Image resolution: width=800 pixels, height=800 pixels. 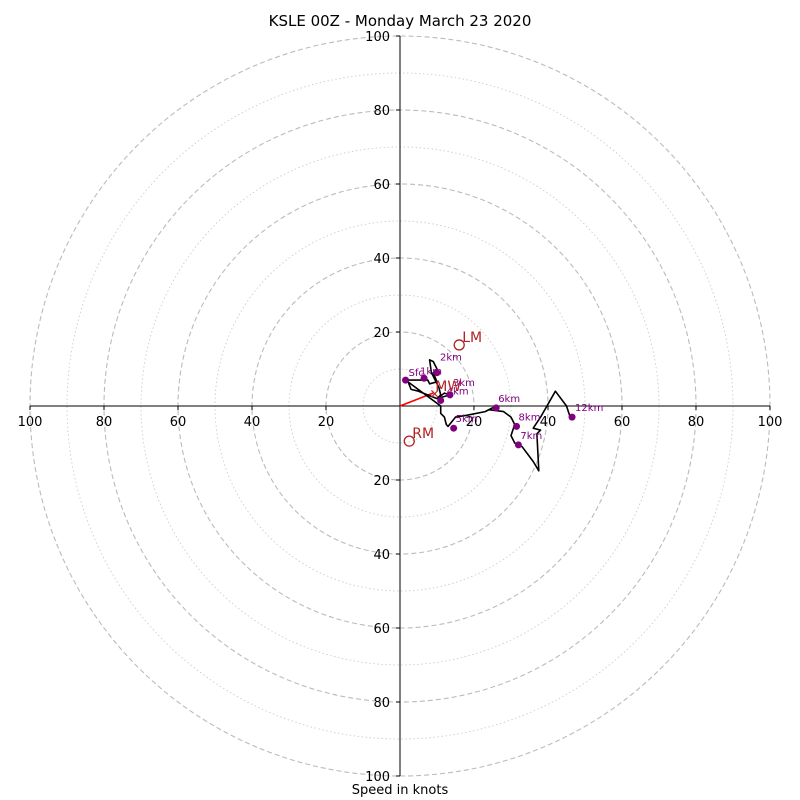 I want to click on series, so click(x=485, y=415).